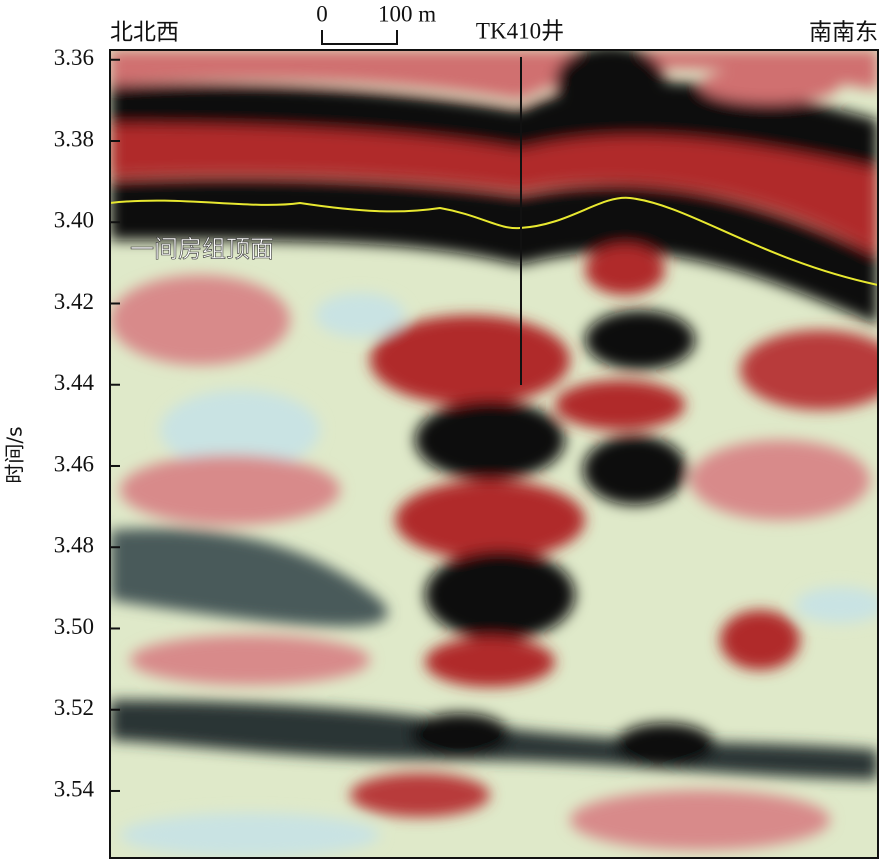 The image size is (884, 868). I want to click on y-tick-label: 3.38, so click(74, 138).